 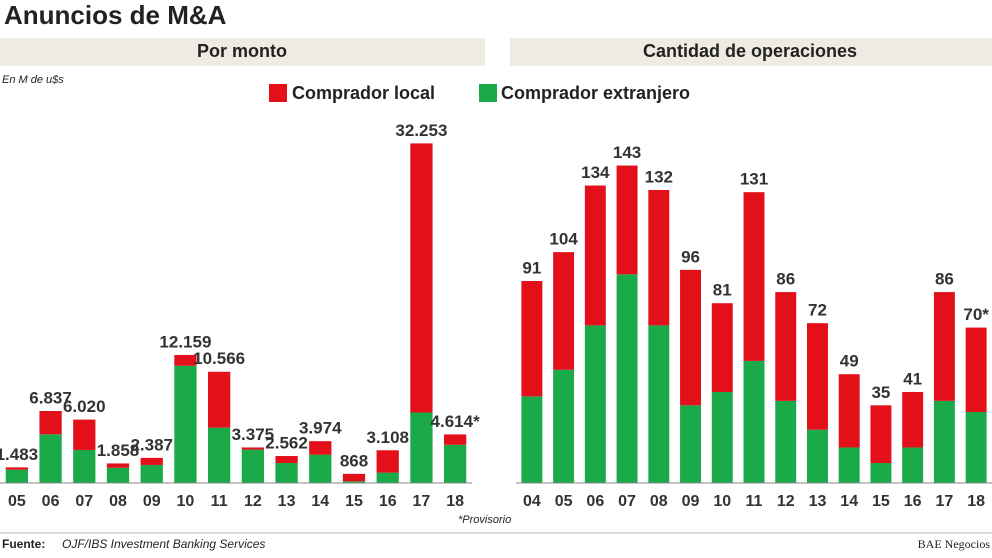 I want to click on source: OJF/IBS Investment Banking Services, so click(x=163, y=544).